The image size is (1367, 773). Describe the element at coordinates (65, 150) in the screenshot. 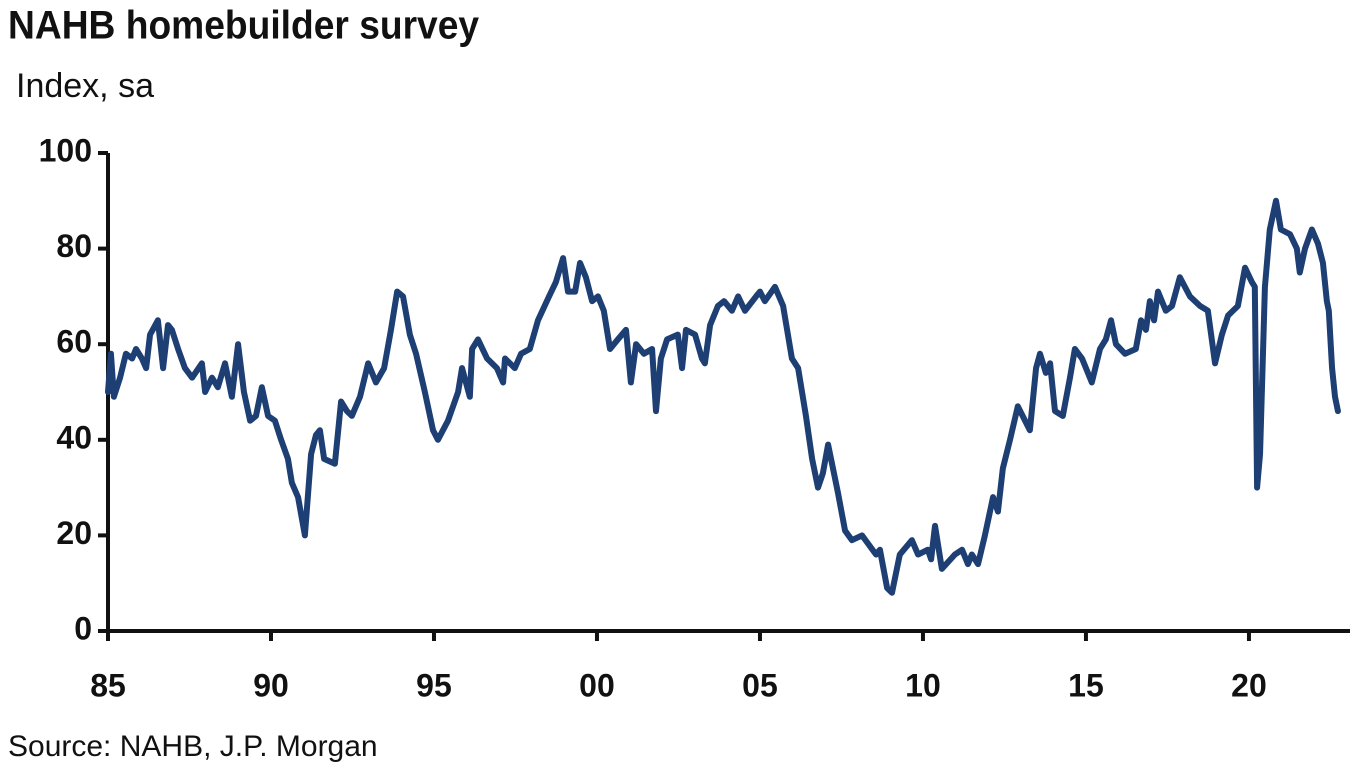

I see `y-tick-label: 100` at that location.